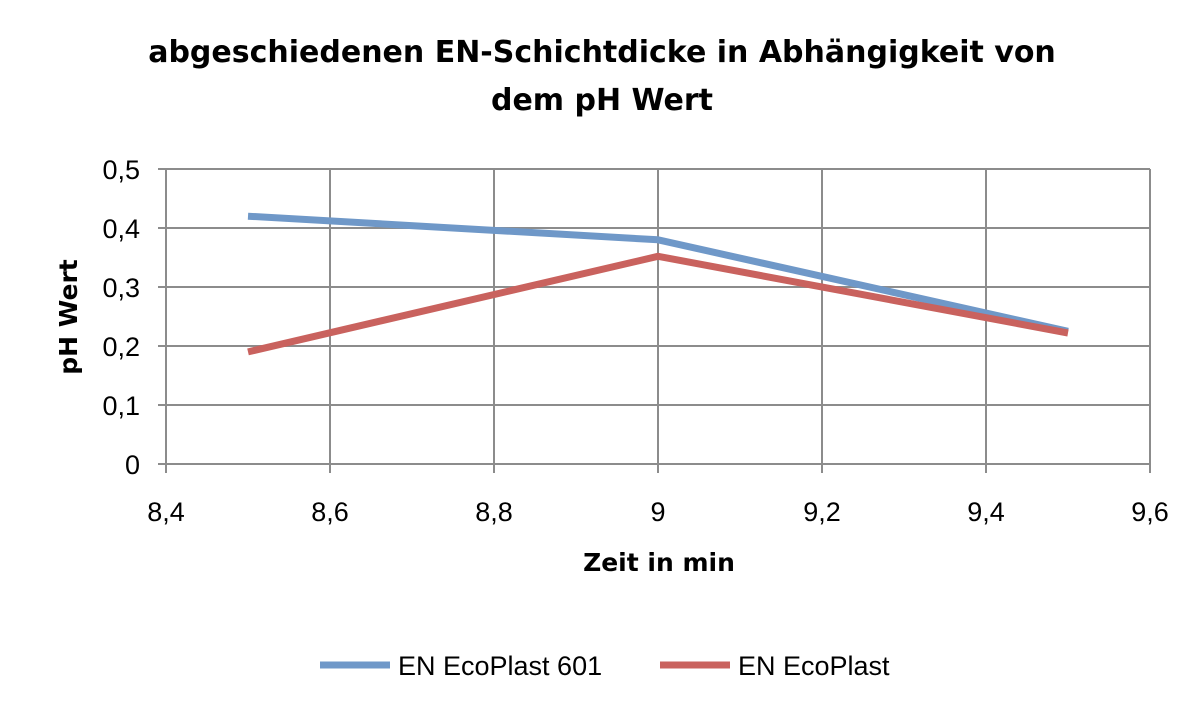  Describe the element at coordinates (605, 666) in the screenshot. I see `legend: EN EcoPlast 601 EN EcoPlast` at that location.